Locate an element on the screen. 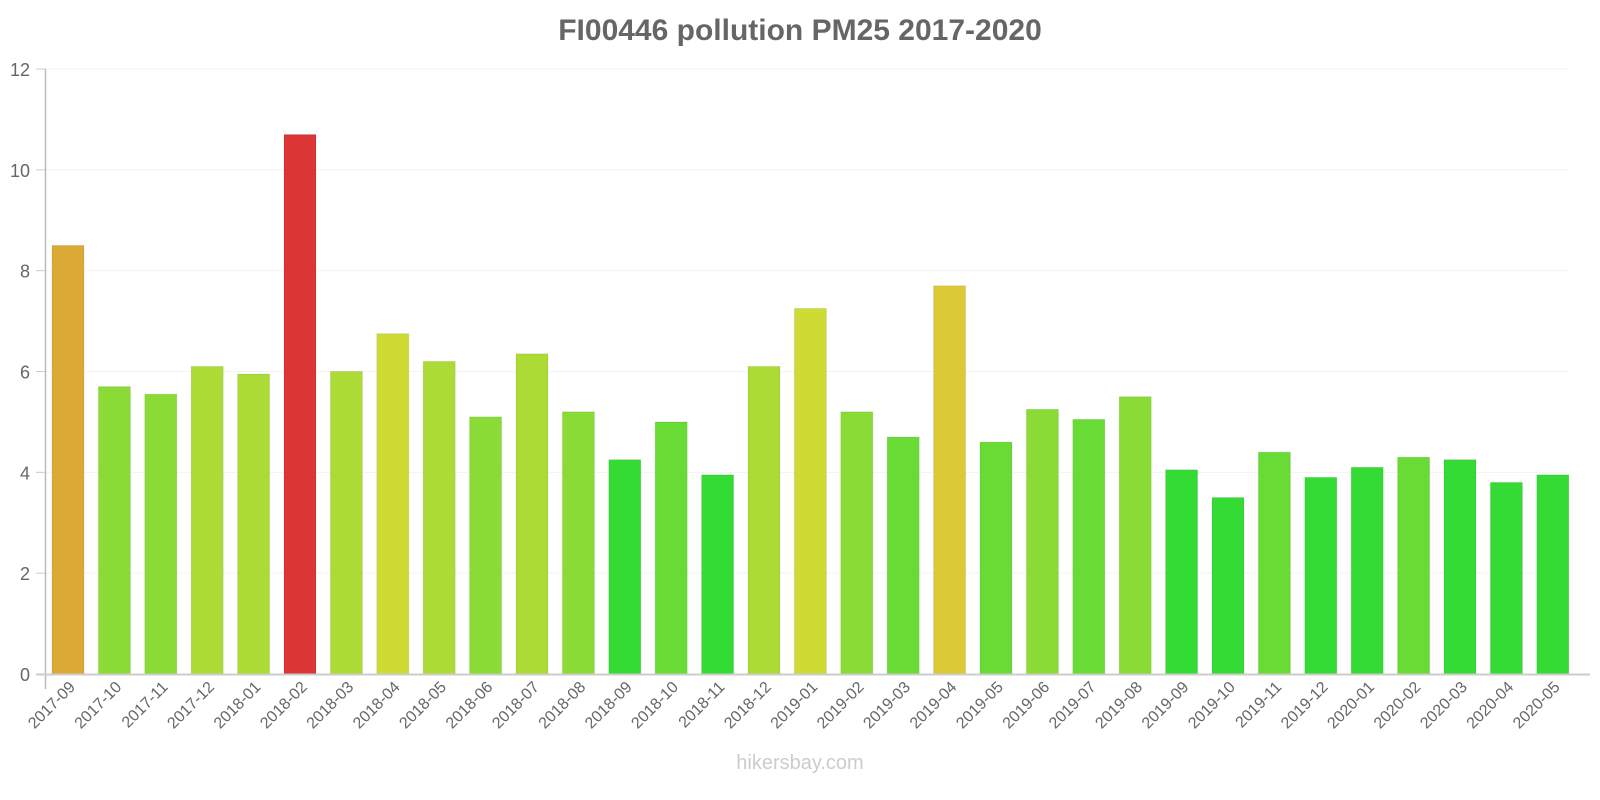 This screenshot has height=800, width=1600. y-axis: 0 2 4 6 8 10 12 is located at coordinates (28, 374).